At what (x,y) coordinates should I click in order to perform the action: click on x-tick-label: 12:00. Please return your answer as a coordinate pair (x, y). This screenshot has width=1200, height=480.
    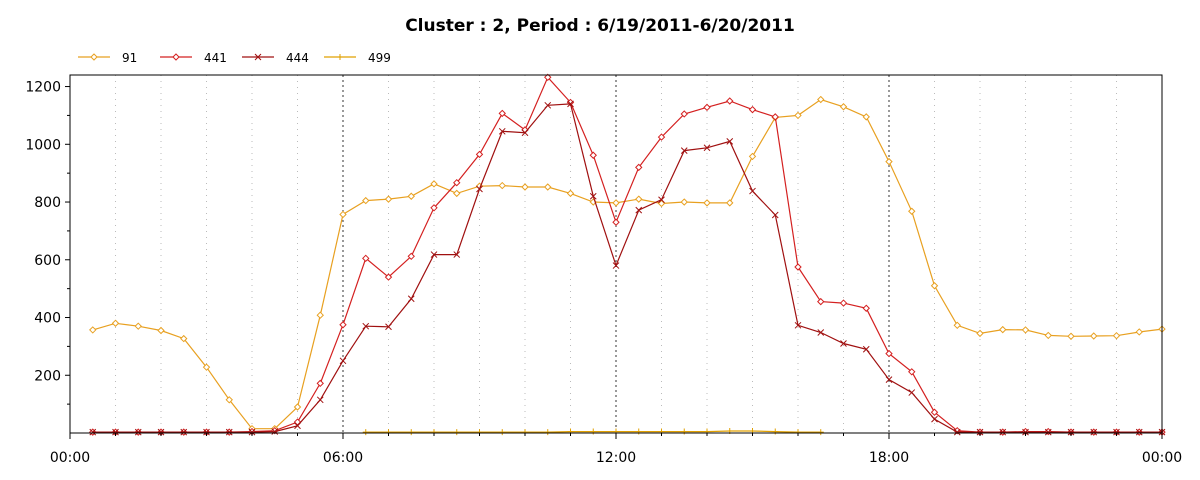
    Looking at the image, I should click on (616, 458).